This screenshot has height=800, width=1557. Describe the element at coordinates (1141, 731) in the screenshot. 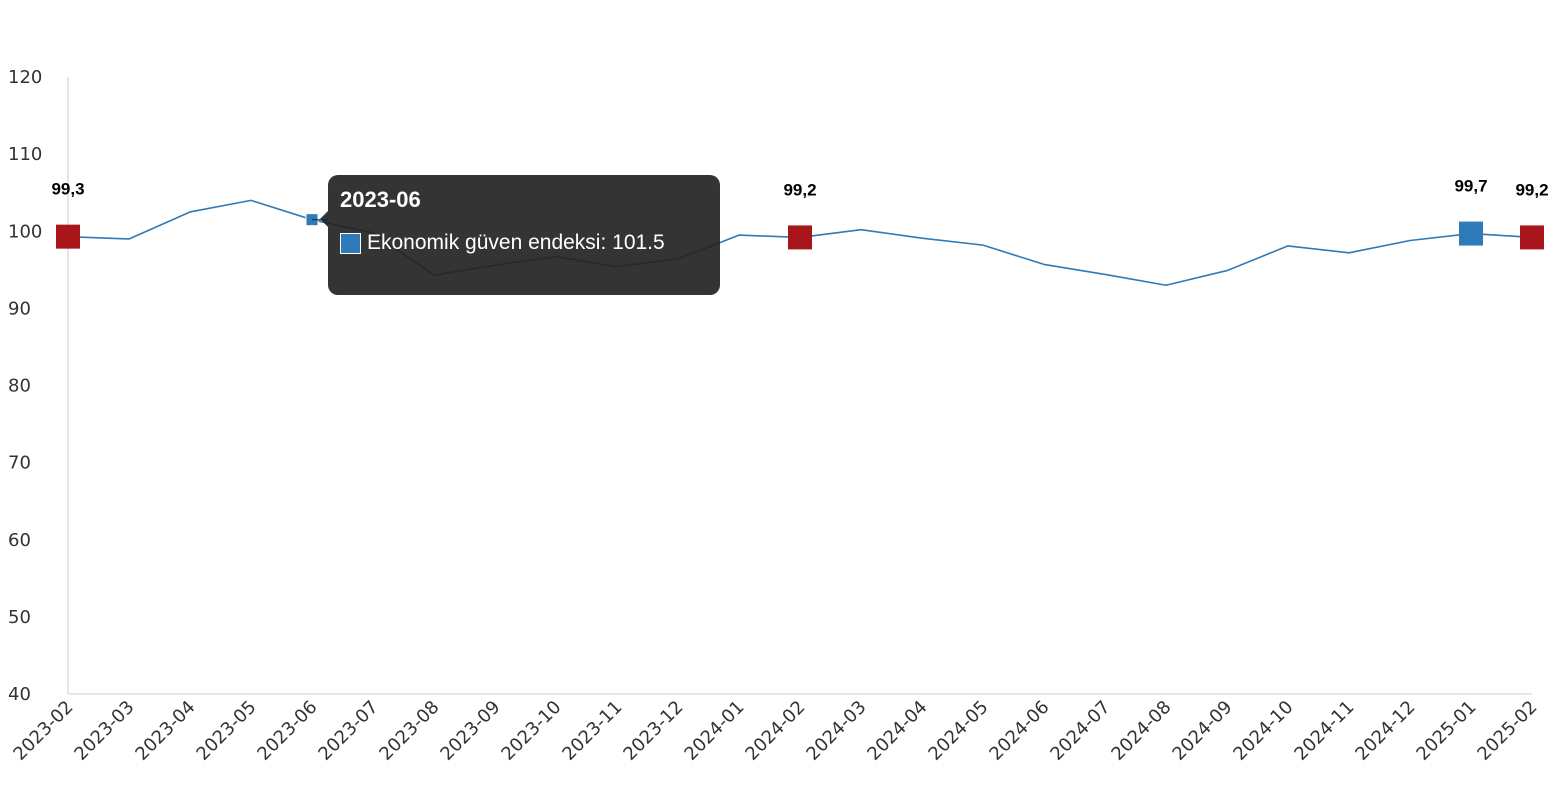

I see `x-tick-label: 2024-08` at that location.